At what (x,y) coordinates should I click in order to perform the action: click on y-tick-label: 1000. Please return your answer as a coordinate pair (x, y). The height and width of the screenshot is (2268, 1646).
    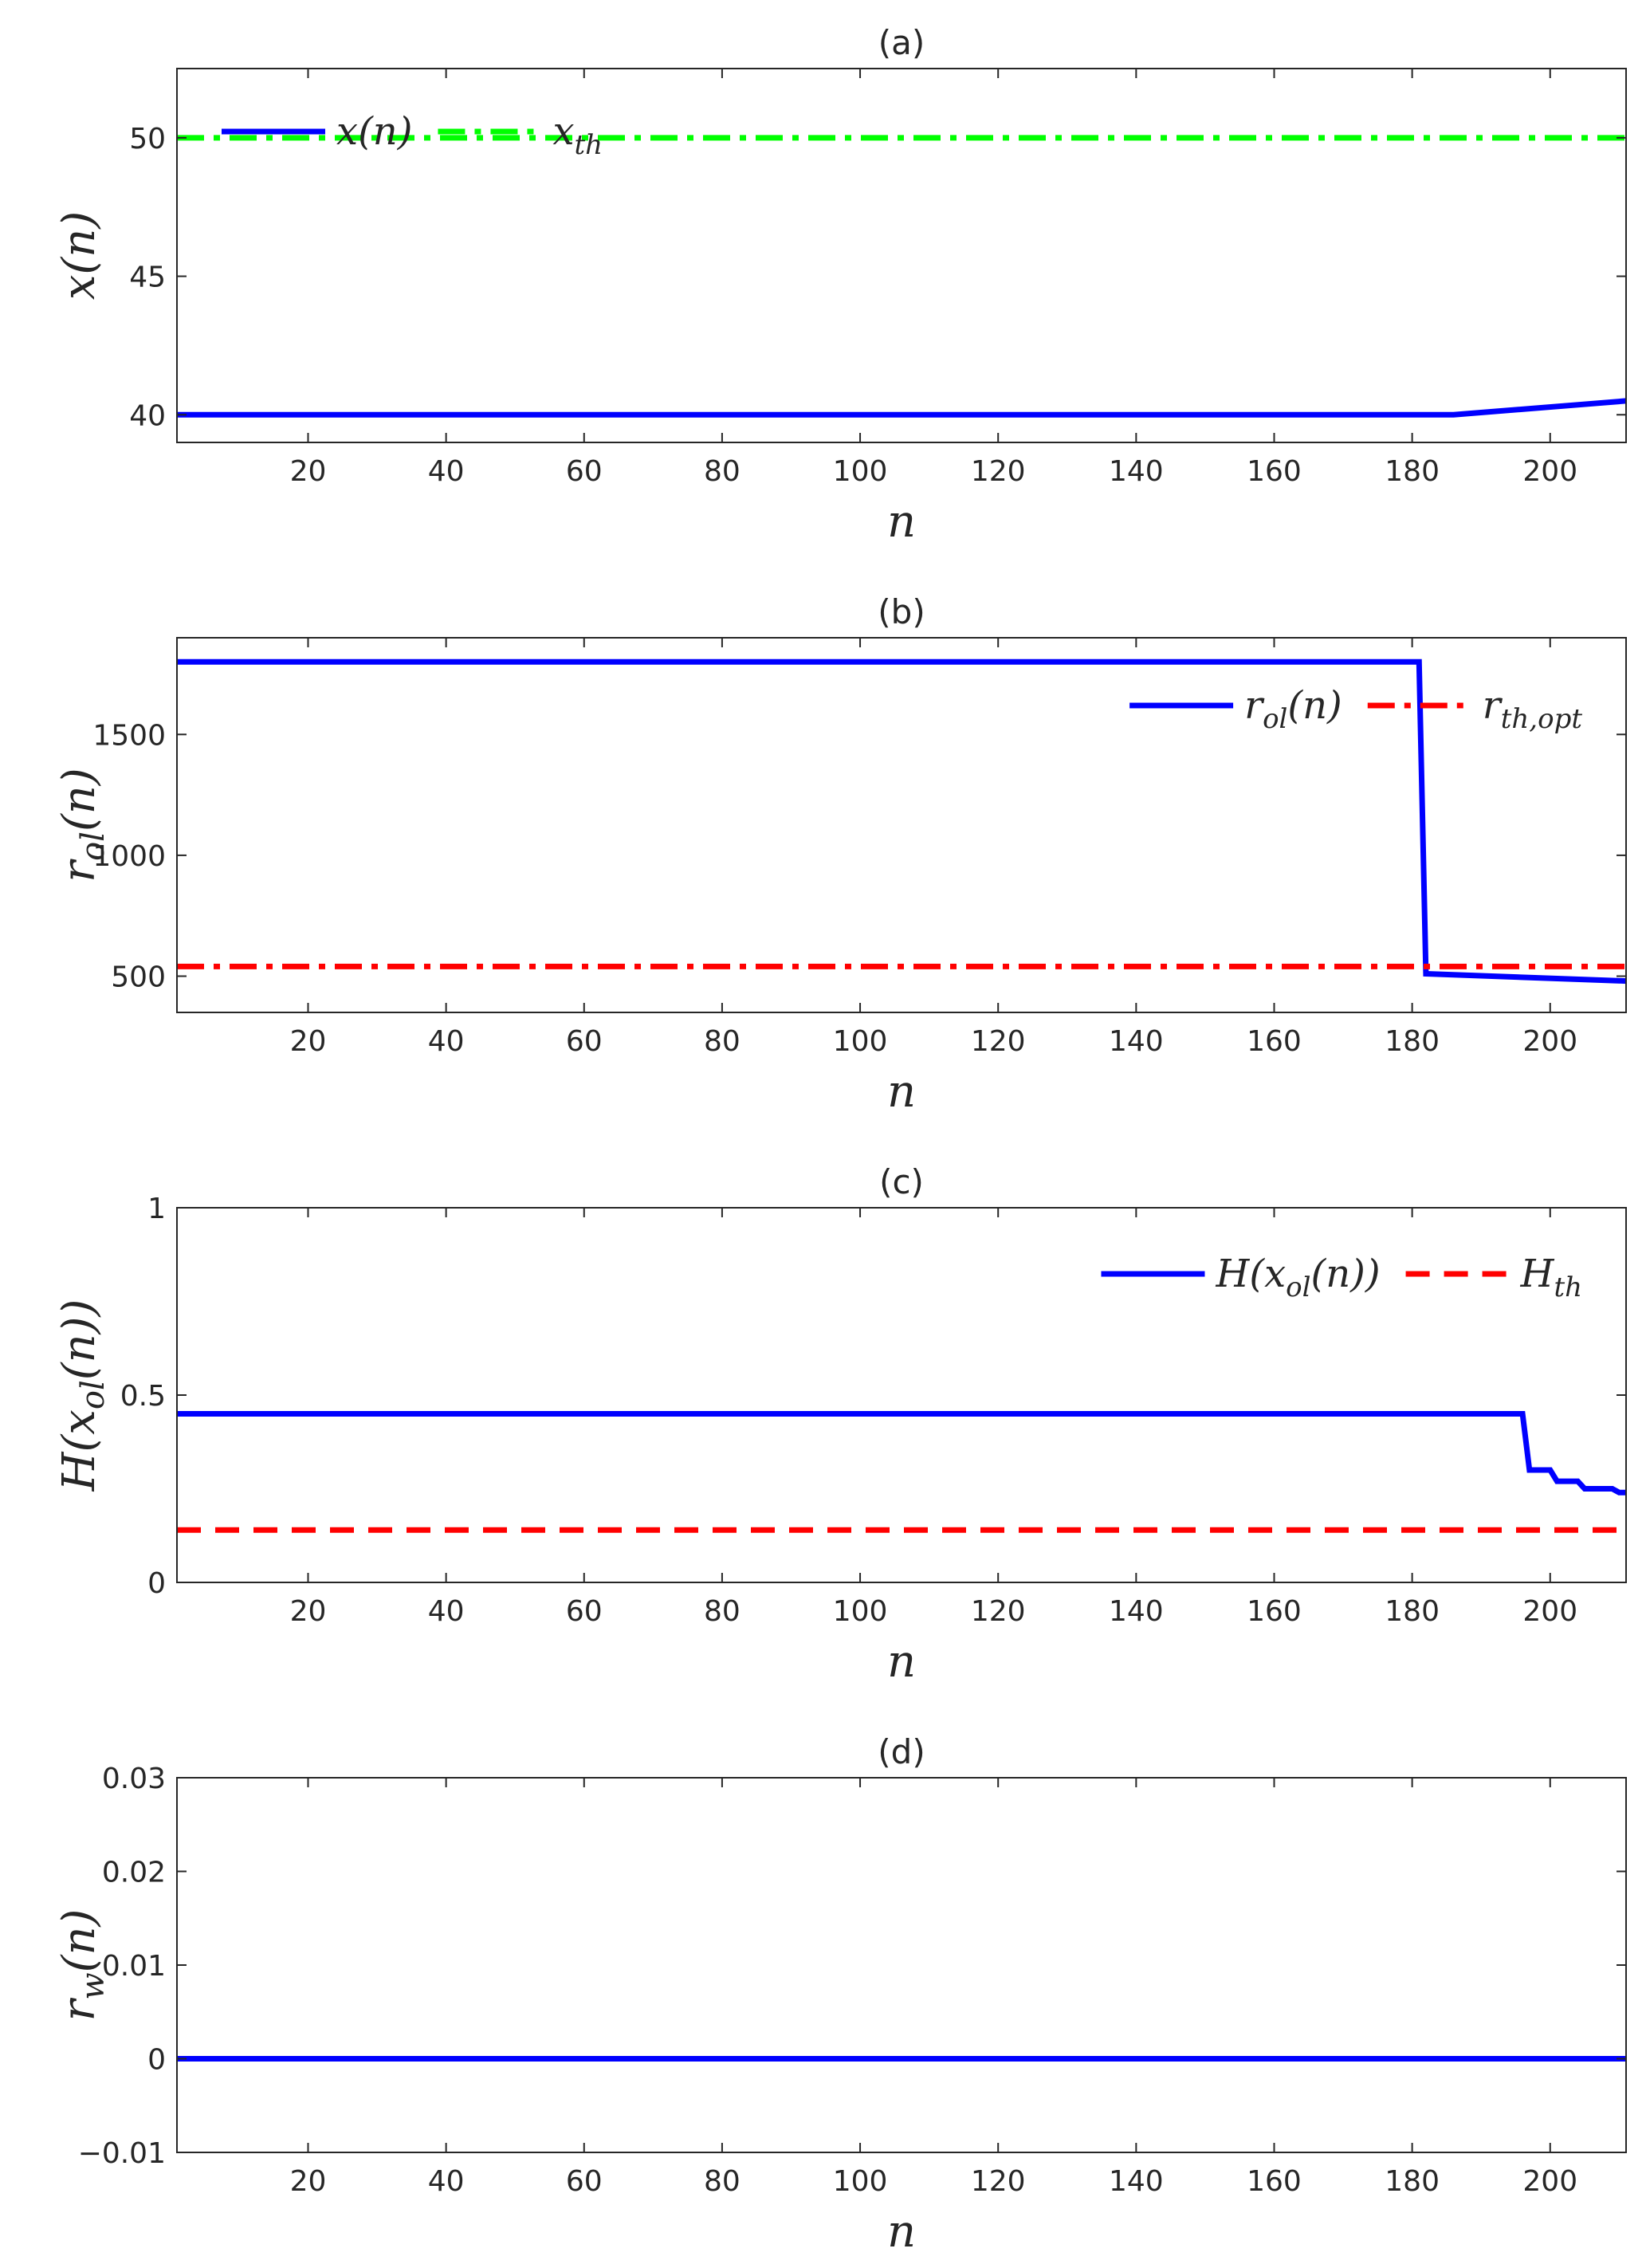
    Looking at the image, I should click on (129, 857).